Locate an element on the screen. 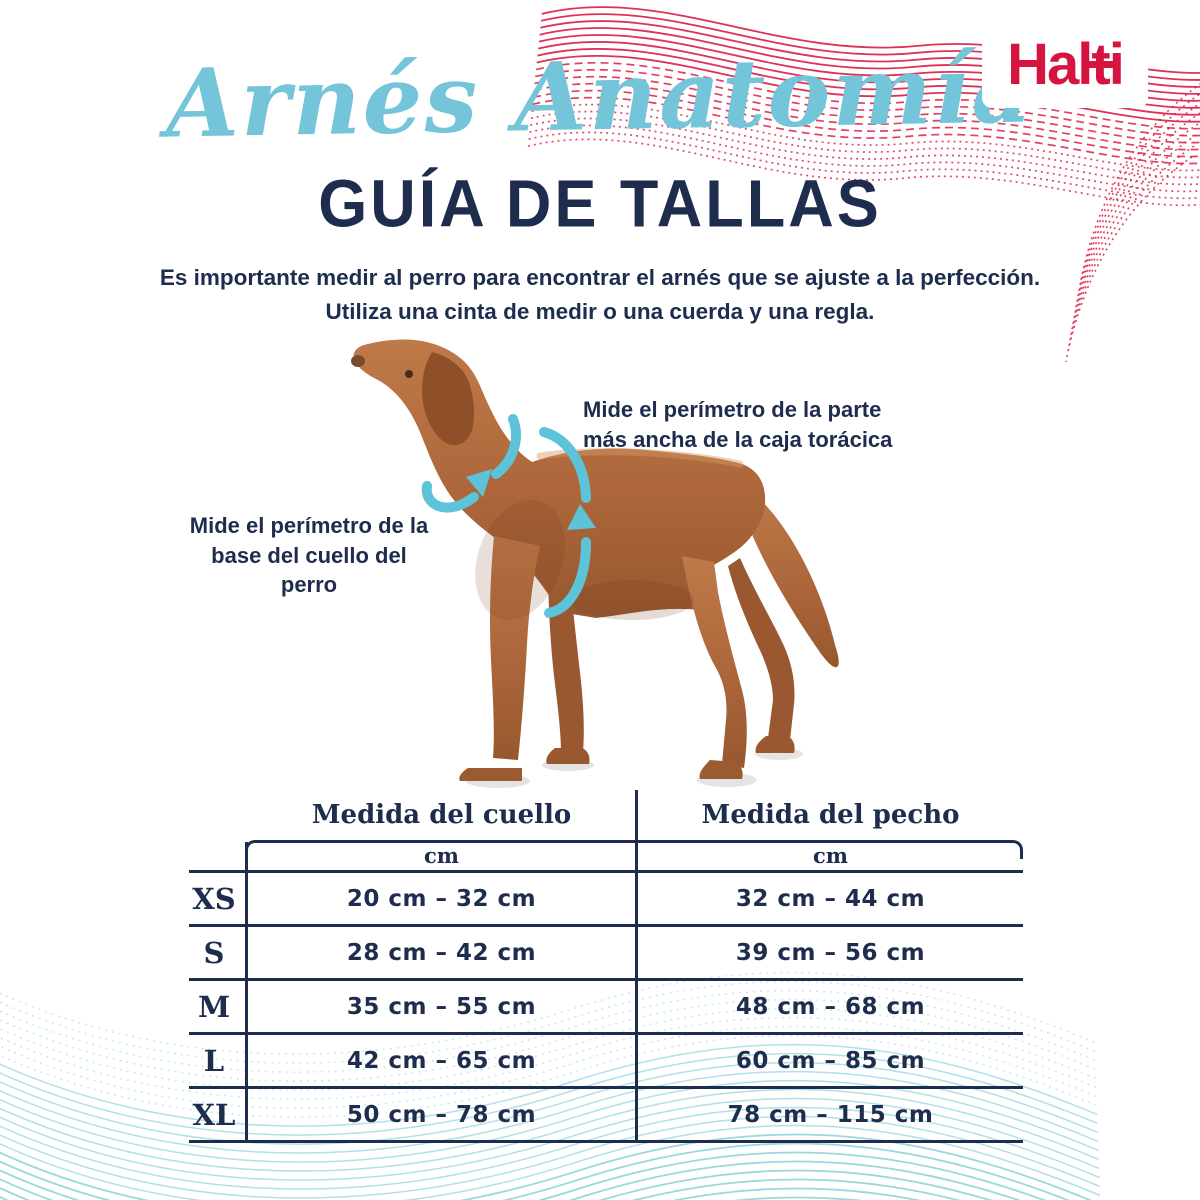  size-label: S is located at coordinates (214, 952).